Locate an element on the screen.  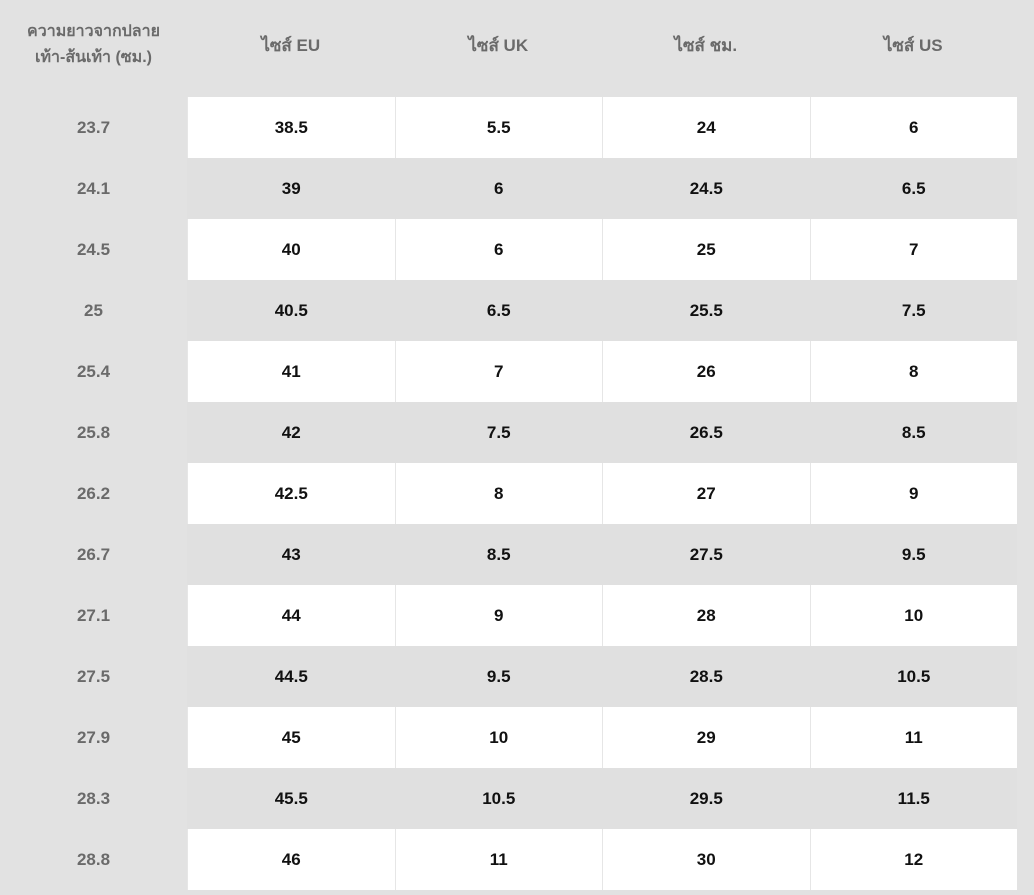
size-cell: 41 is located at coordinates (291, 371).